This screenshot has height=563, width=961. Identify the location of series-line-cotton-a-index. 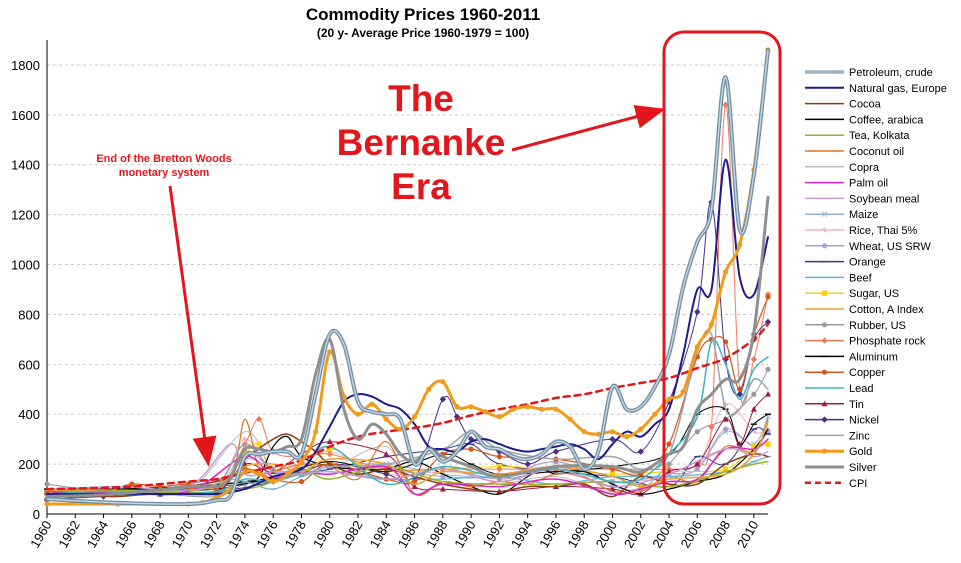
(407, 456).